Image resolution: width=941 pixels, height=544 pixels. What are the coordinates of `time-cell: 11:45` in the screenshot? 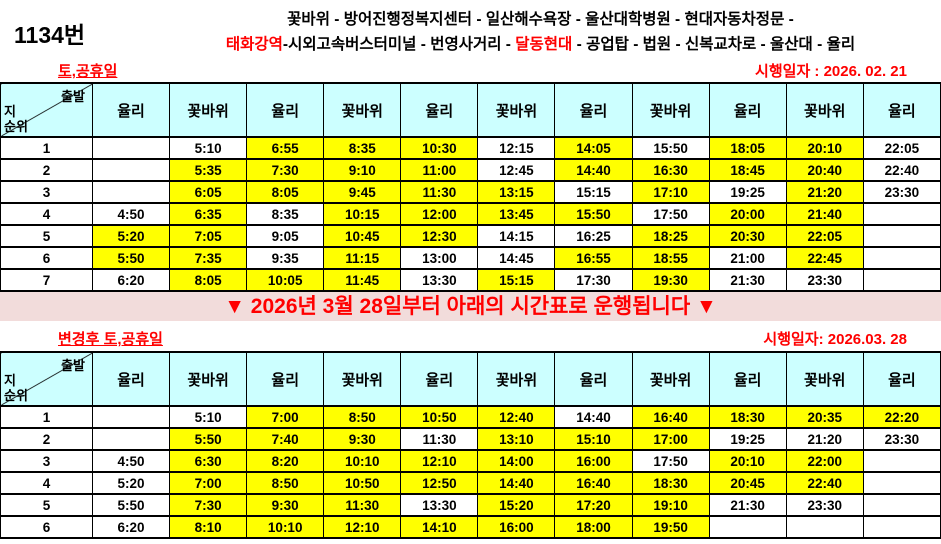 It's located at (362, 280).